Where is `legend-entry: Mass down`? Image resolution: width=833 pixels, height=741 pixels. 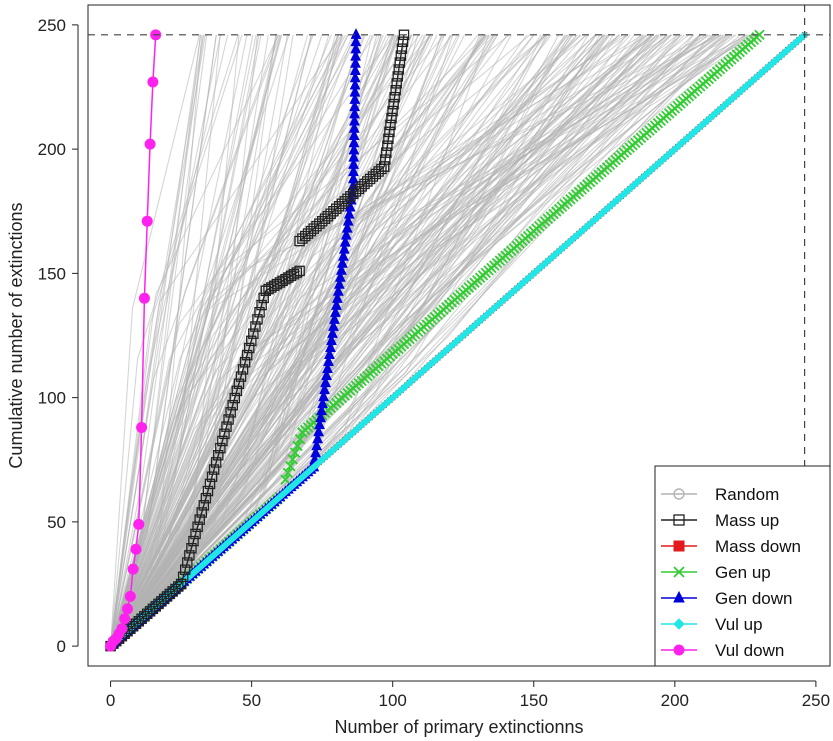
legend-entry: Mass down is located at coordinates (731, 546).